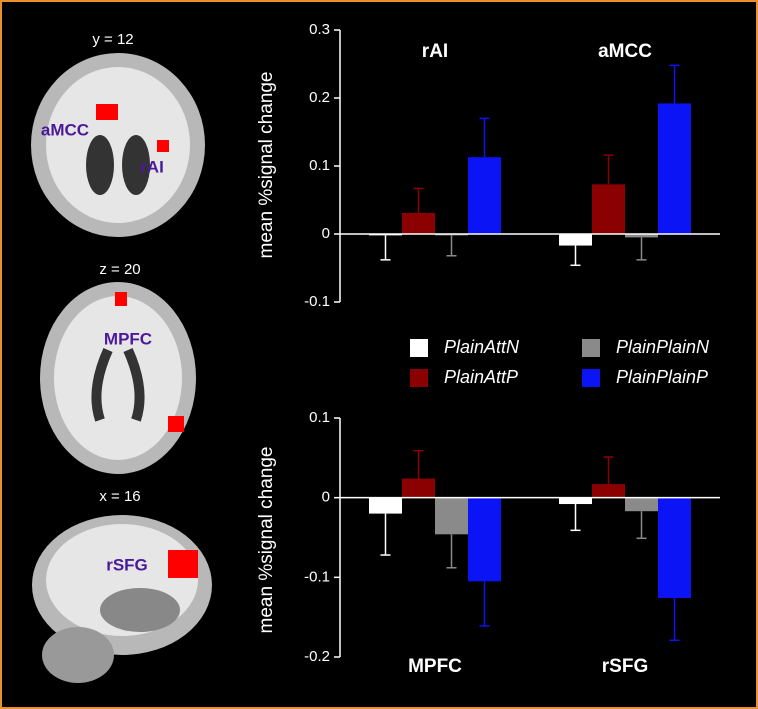 Image resolution: width=758 pixels, height=709 pixels. What do you see at coordinates (662, 377) in the screenshot?
I see `legend-label: PlainPlainP` at bounding box center [662, 377].